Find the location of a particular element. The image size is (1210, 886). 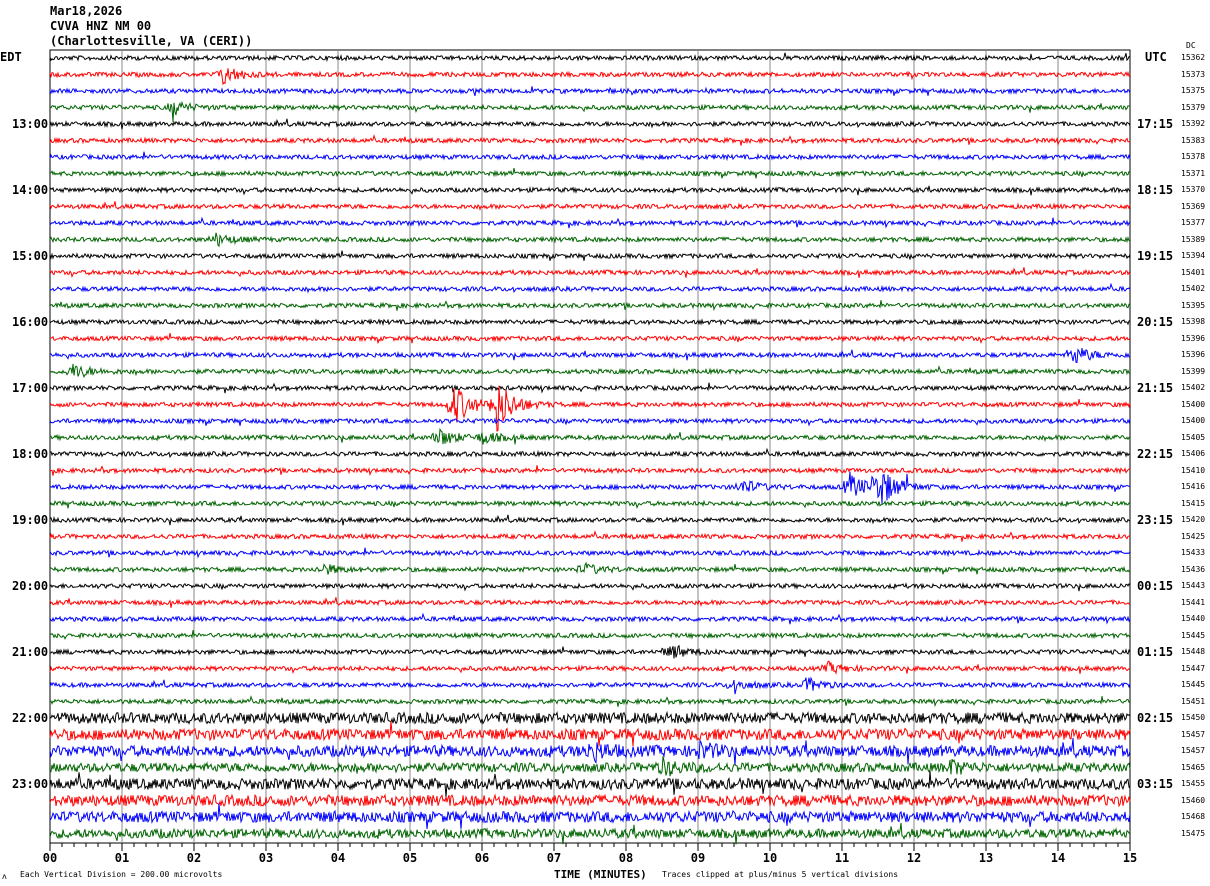

dc-value: 15392 is located at coordinates (1193, 123).